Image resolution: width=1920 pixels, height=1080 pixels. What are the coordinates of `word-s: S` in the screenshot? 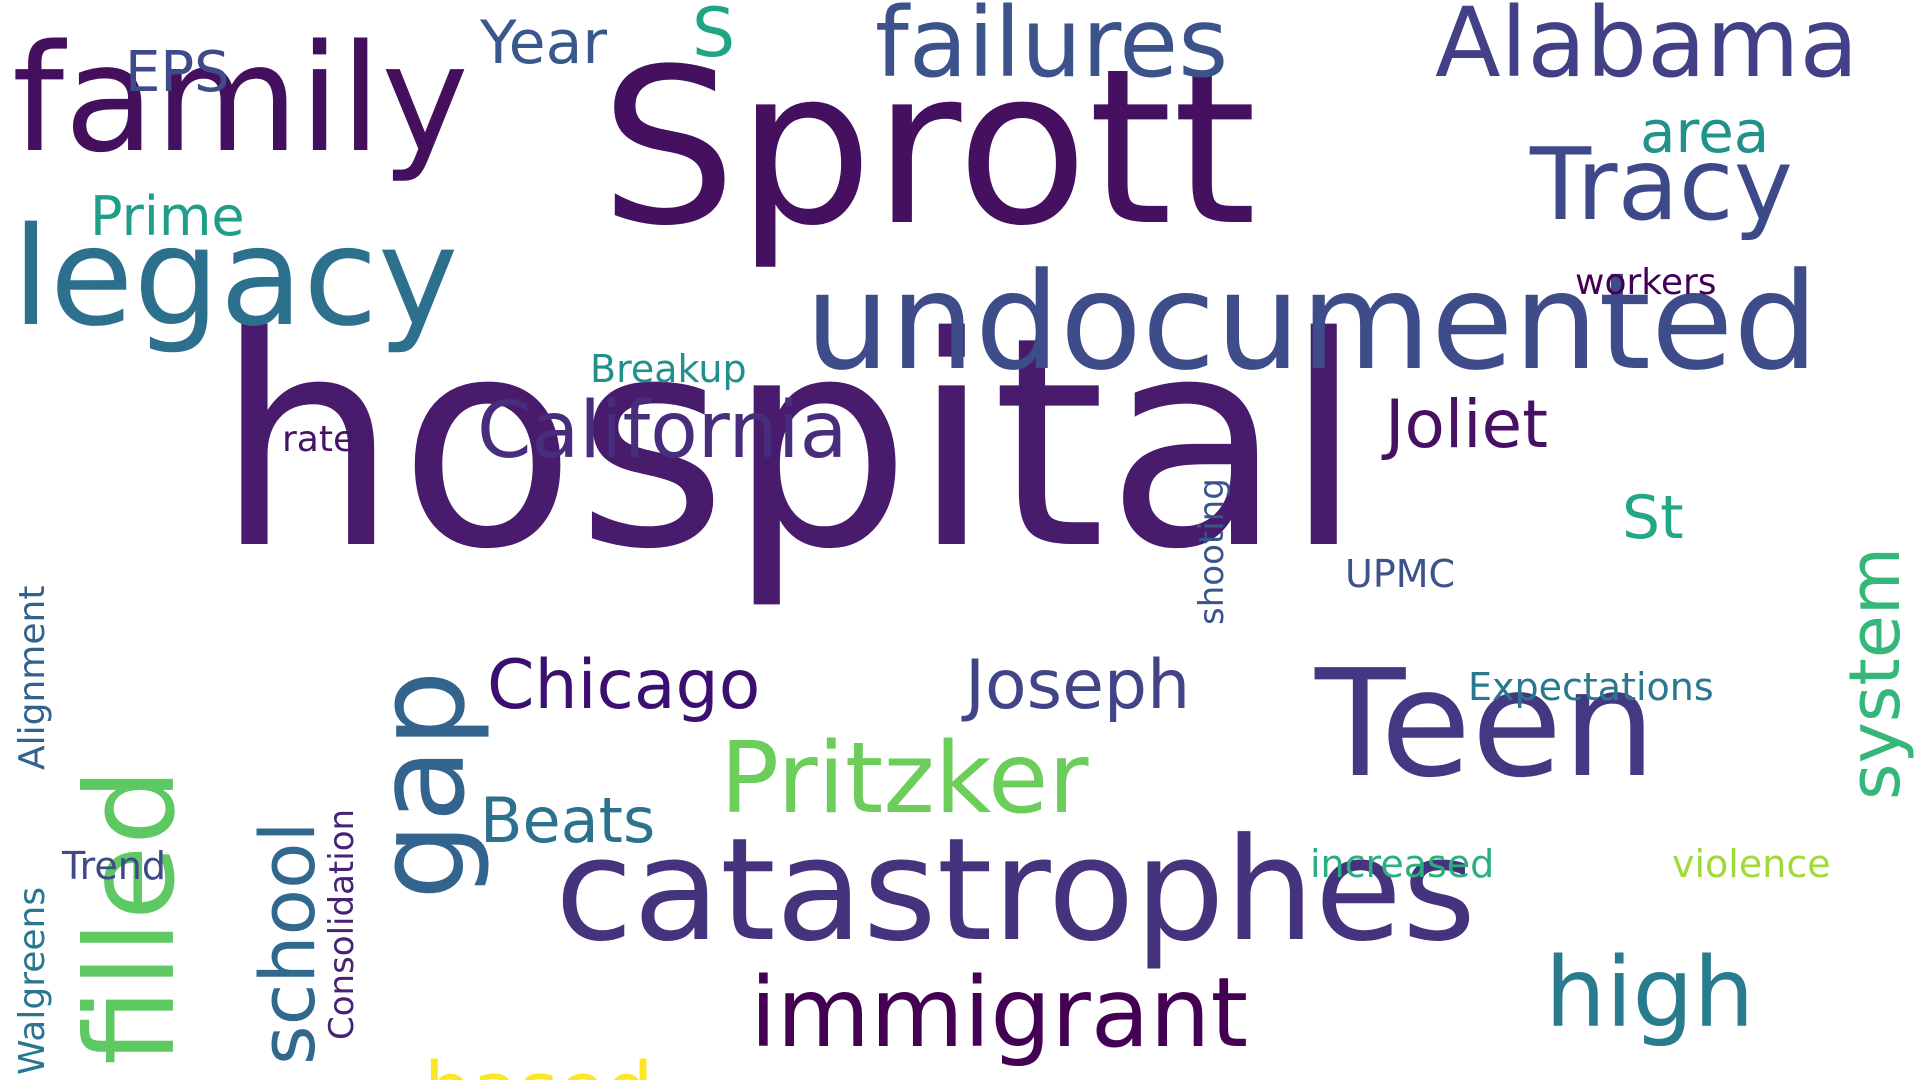 It's located at (714, 36).